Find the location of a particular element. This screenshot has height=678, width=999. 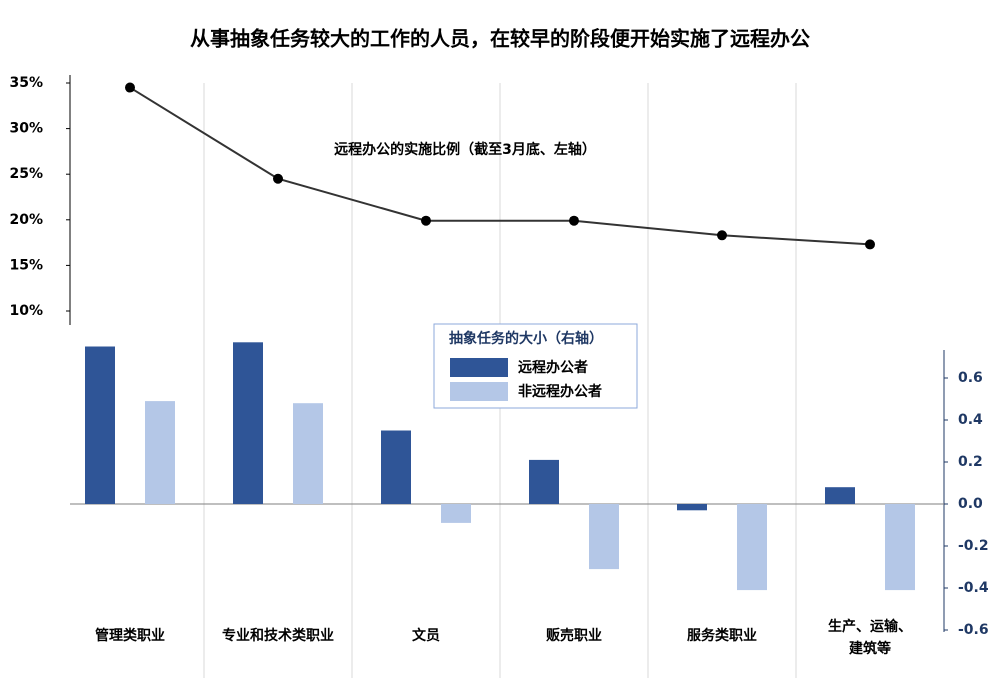

x-tick-label: 管理类职业 is located at coordinates (130, 635).